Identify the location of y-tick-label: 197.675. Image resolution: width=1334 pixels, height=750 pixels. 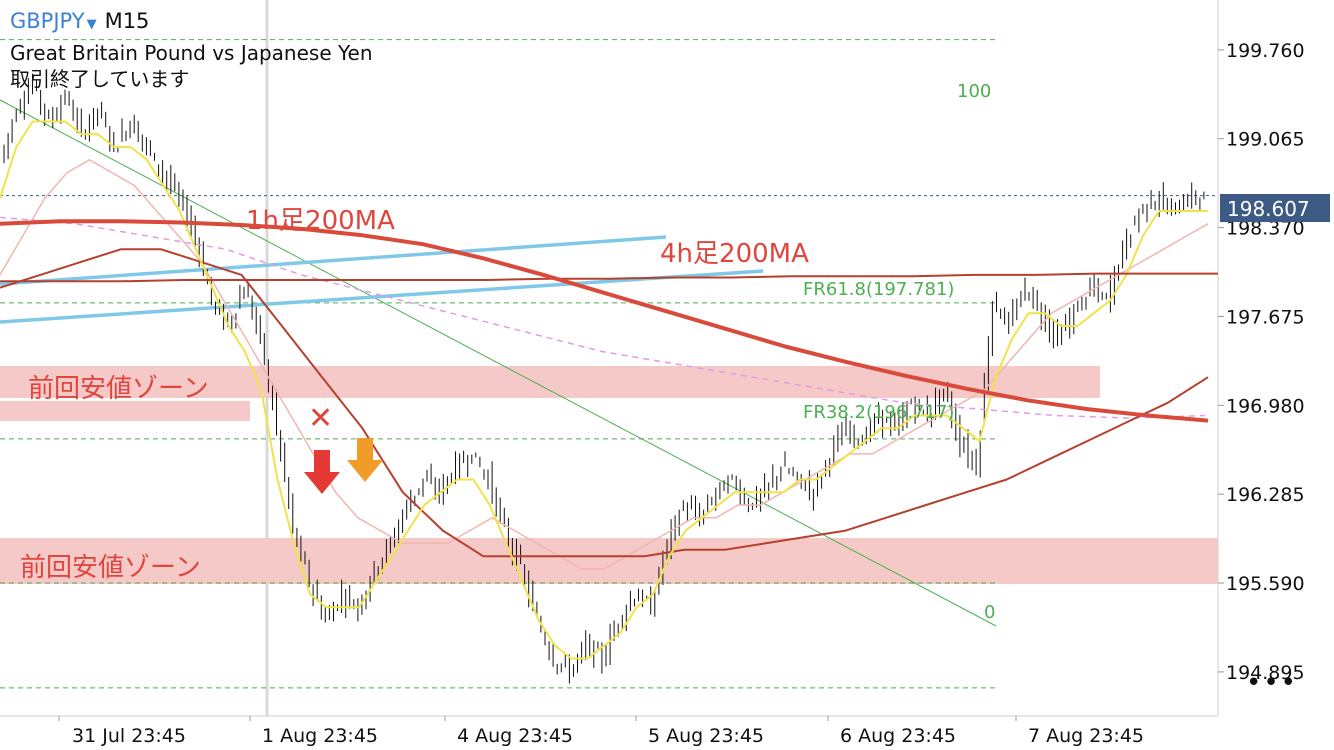
(1265, 317).